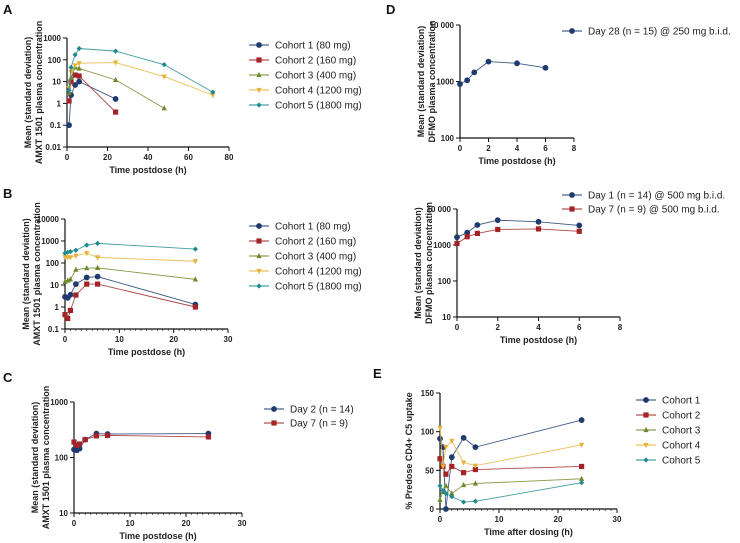  Describe the element at coordinates (305, 91) in the screenshot. I see `legend-item: Cohort 4 (1200 mg)` at that location.